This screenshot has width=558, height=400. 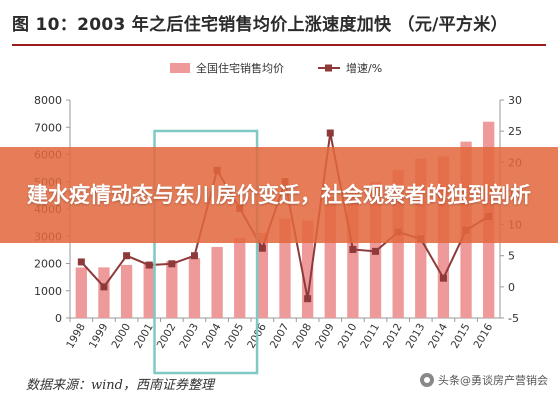 I want to click on y-left-tick-label: 7000, so click(x=48, y=127).